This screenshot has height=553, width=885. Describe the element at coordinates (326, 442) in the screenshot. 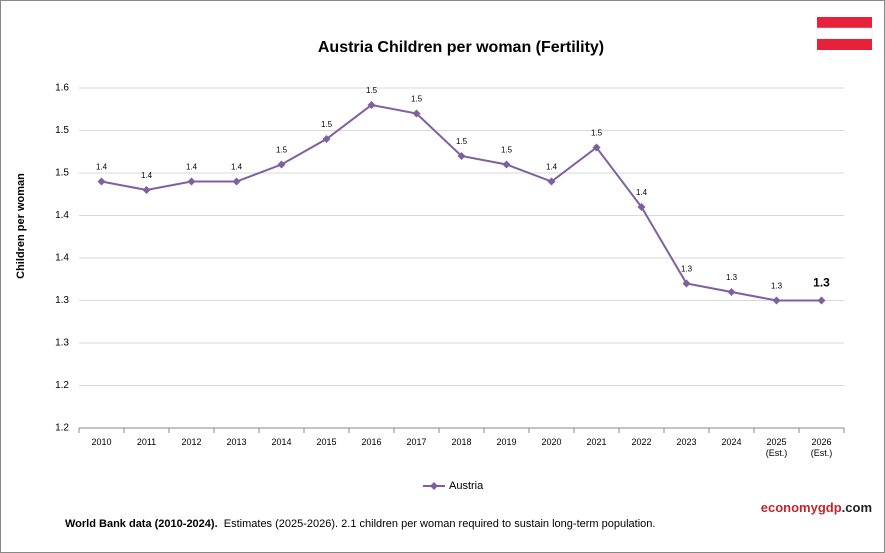

I see `x-tick-label: 2015` at that location.